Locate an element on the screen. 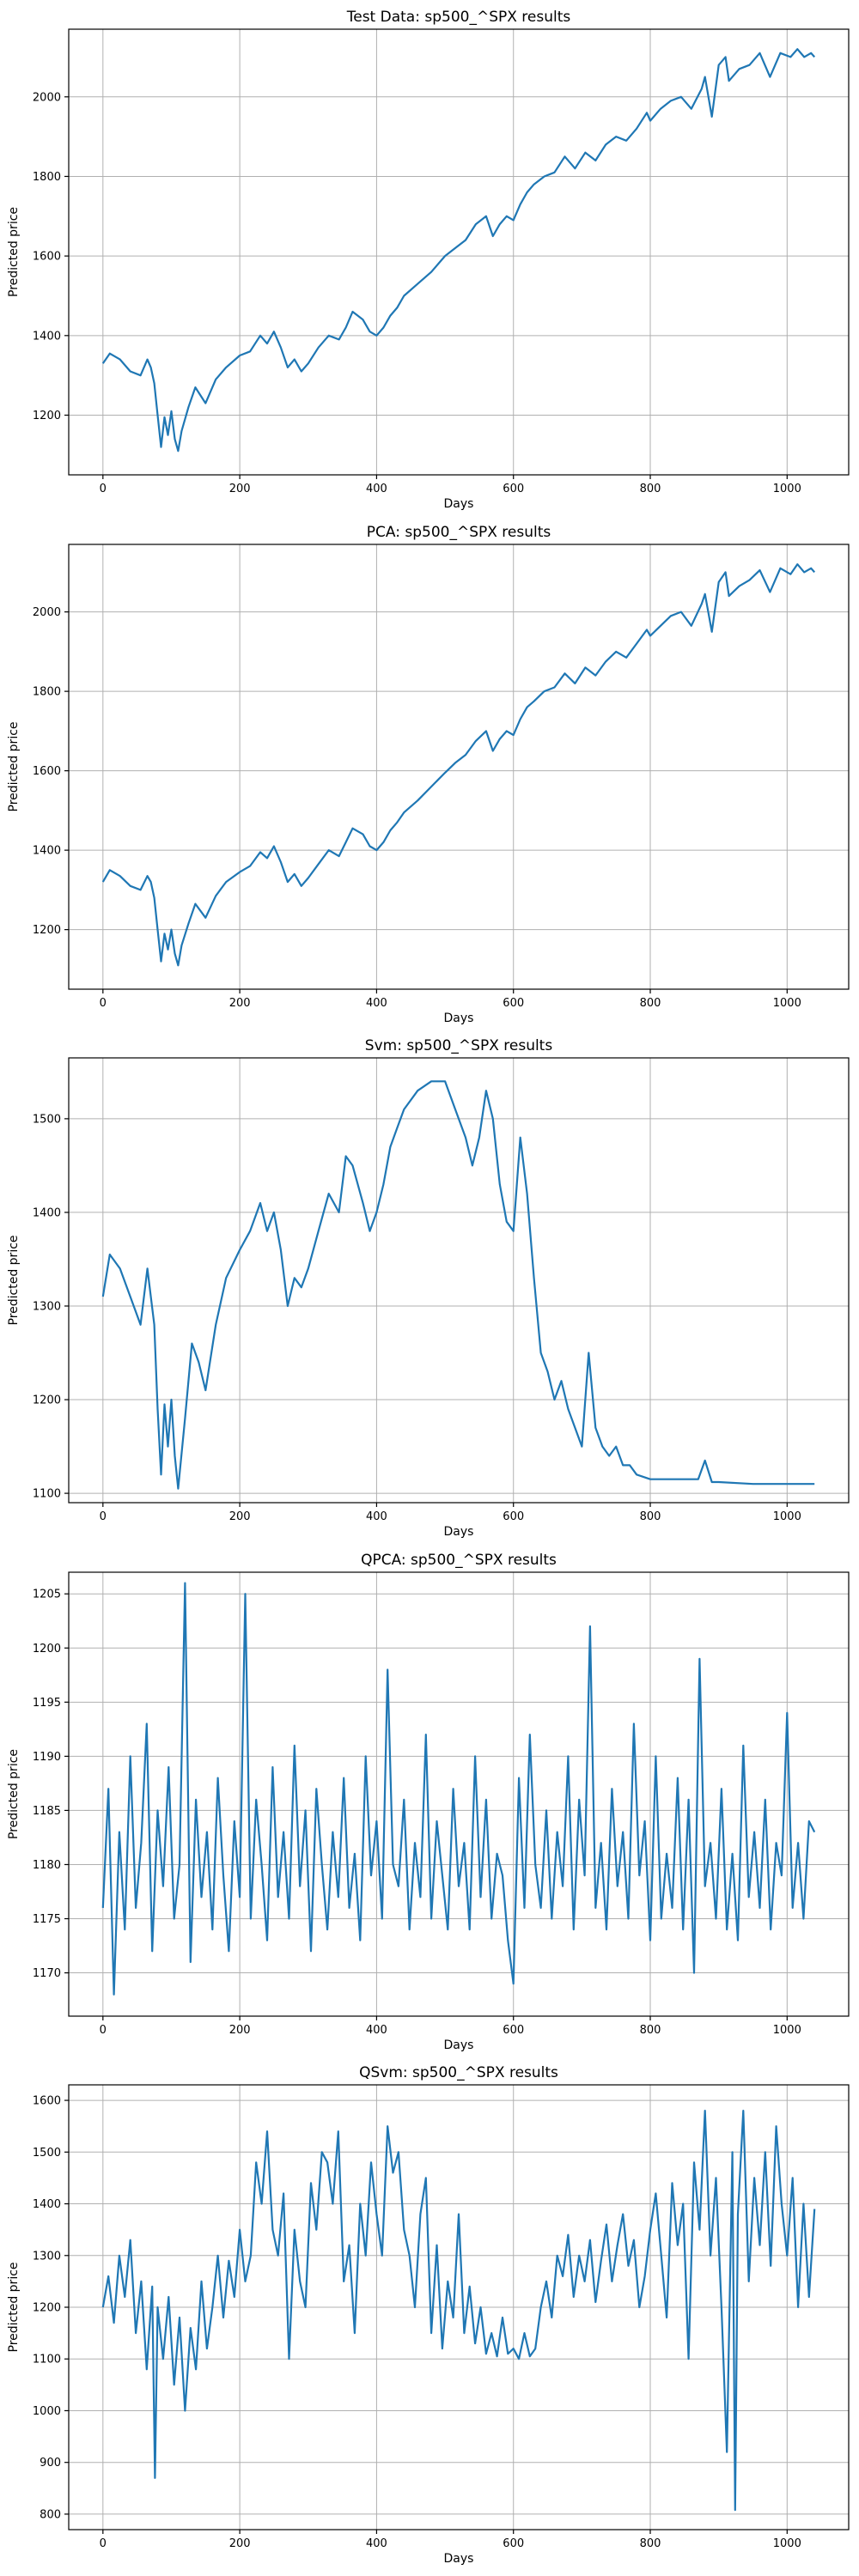 The image size is (859, 2576). y-tick-label: 1180 is located at coordinates (47, 1865).